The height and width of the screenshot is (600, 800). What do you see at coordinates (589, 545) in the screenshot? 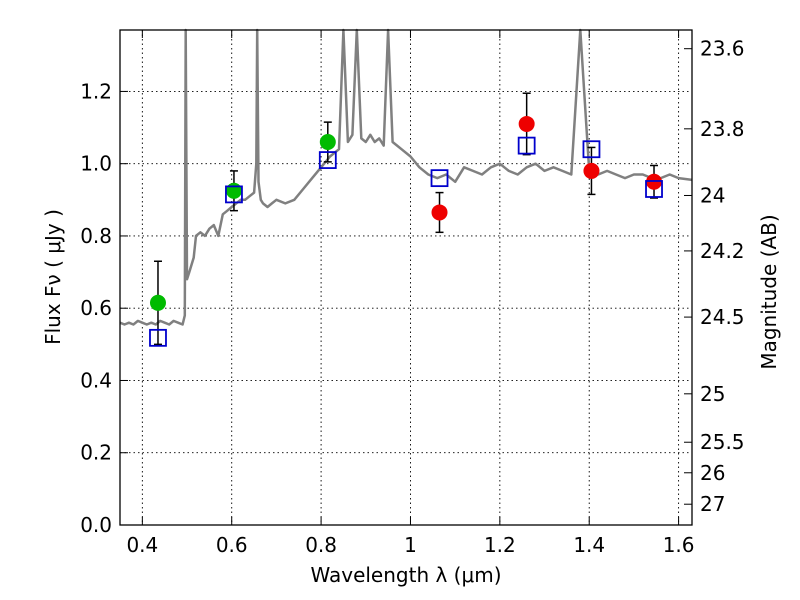
I see `x-tick-label: 1.4` at bounding box center [589, 545].